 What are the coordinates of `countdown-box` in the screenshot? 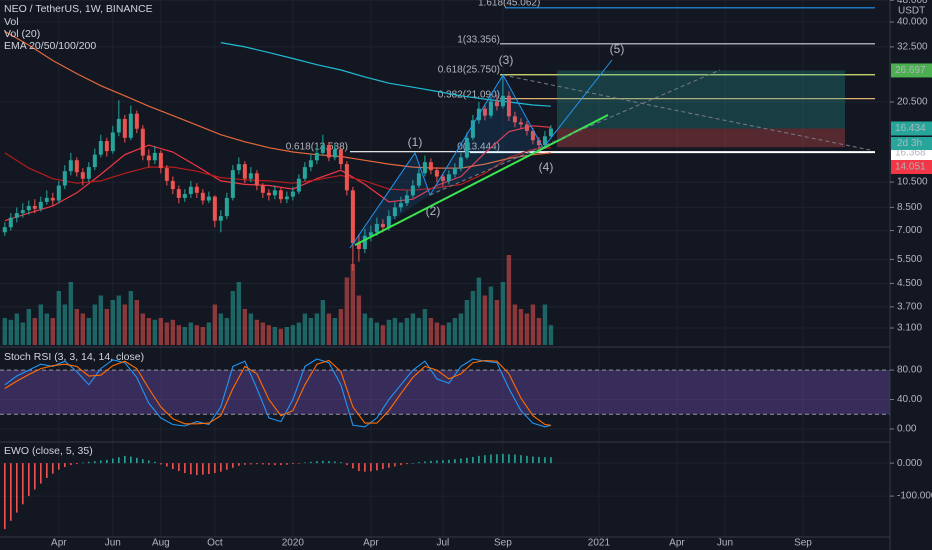 It's located at (911, 143).